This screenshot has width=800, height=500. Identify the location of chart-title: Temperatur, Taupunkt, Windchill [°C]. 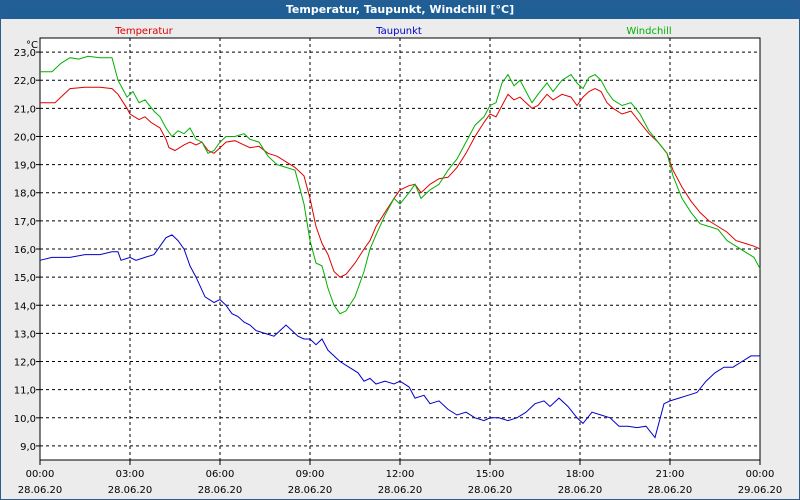
(400, 9).